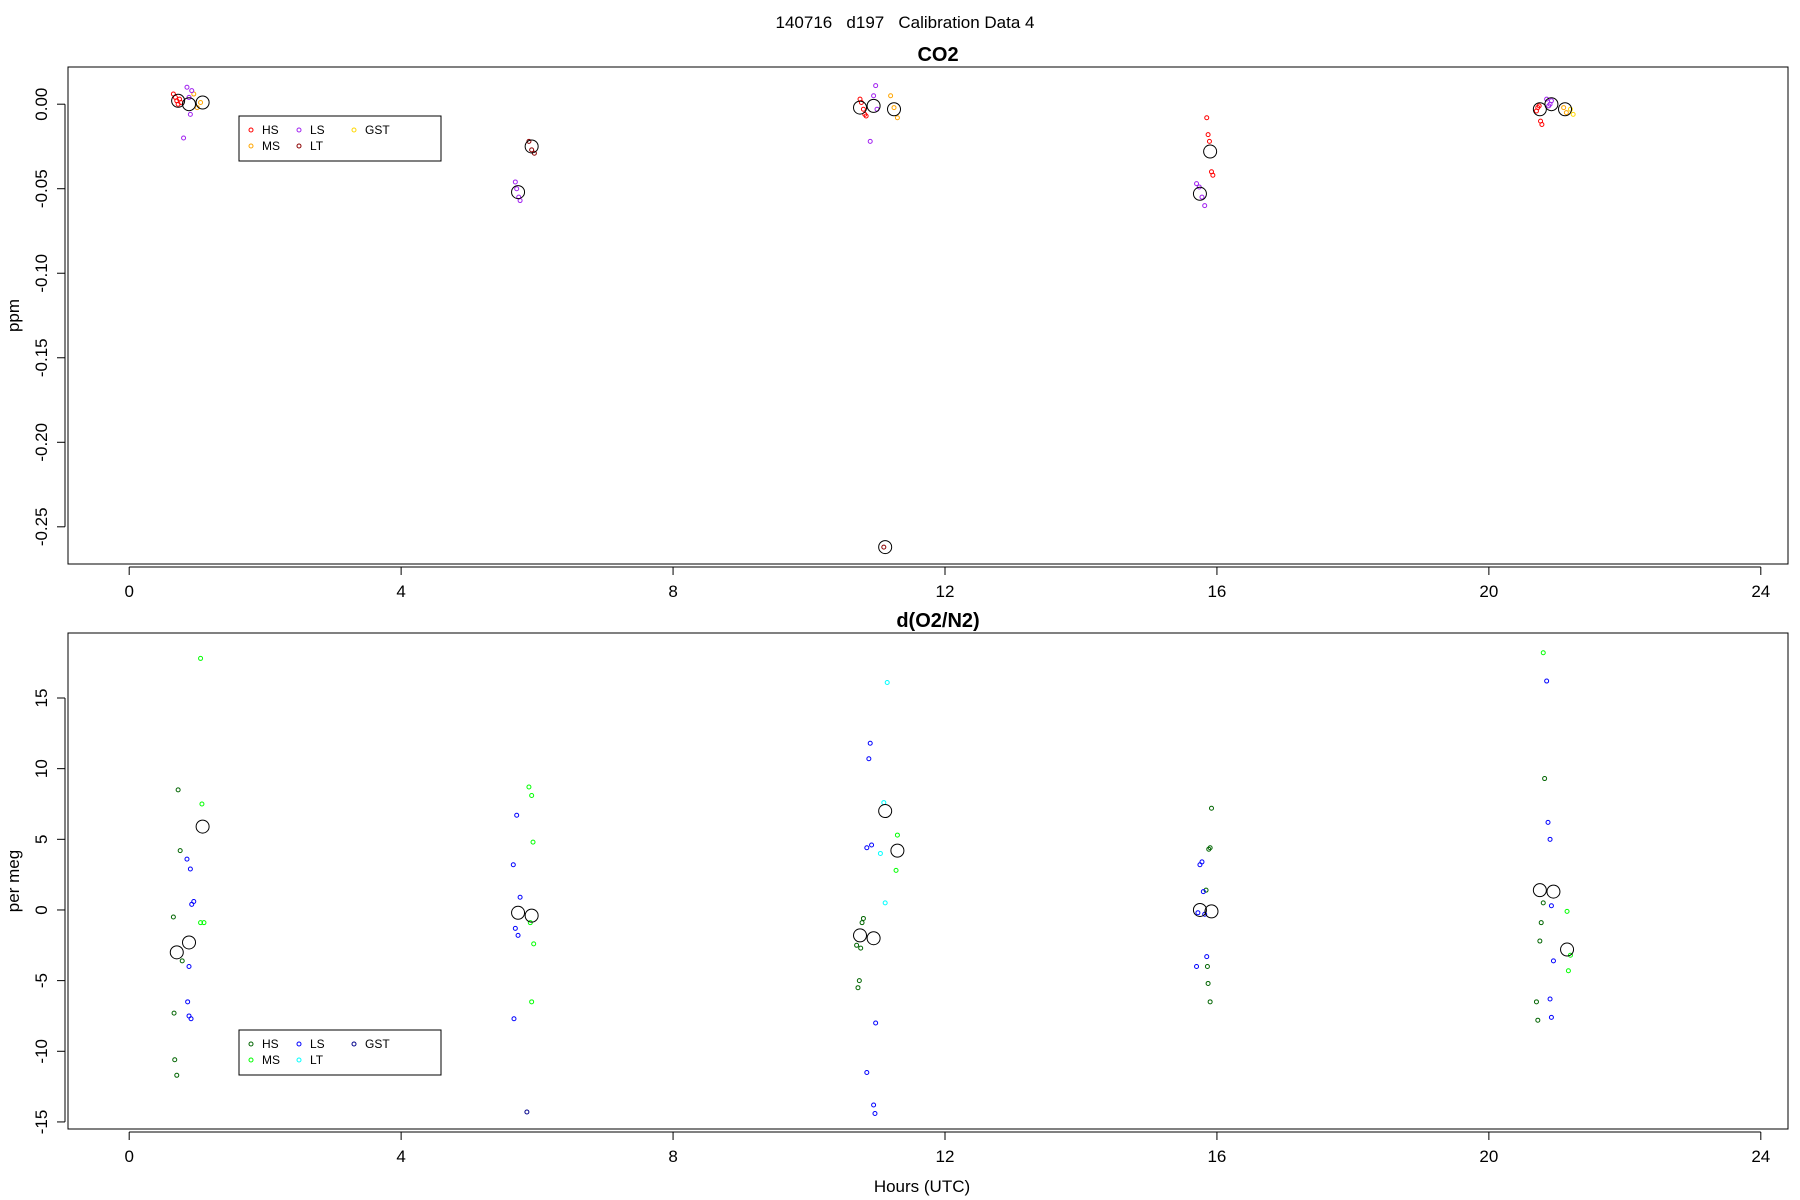 The height and width of the screenshot is (1200, 1800). What do you see at coordinates (41, 909) in the screenshot?
I see `y-tick-label: 0` at bounding box center [41, 909].